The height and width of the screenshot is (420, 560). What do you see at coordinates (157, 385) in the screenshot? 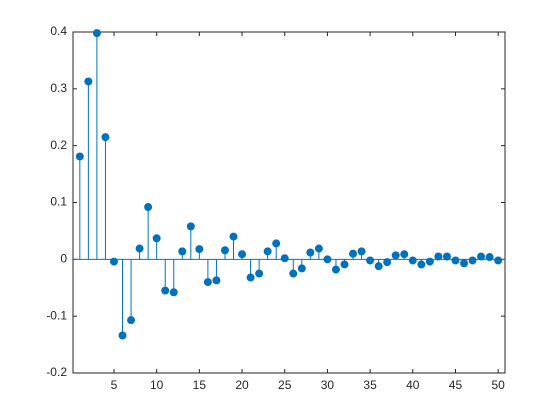
I see `x-tick-label: 10` at bounding box center [157, 385].